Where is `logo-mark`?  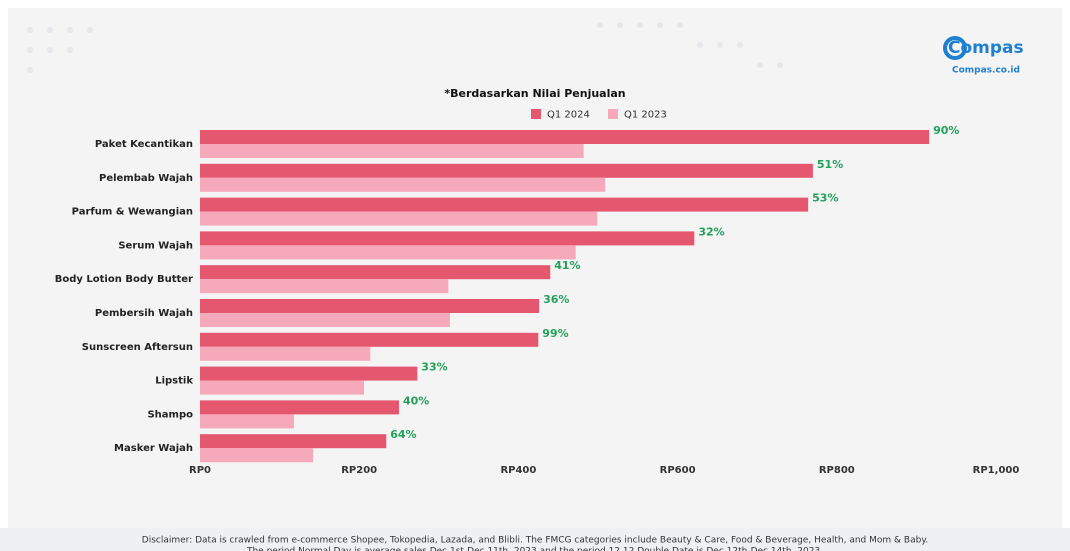 logo-mark is located at coordinates (955, 48).